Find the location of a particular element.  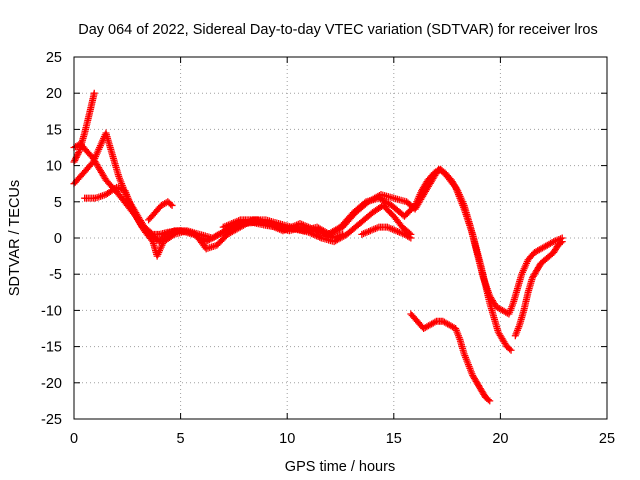

y-axis-label: SDTVAR / TECUs is located at coordinates (15, 238).